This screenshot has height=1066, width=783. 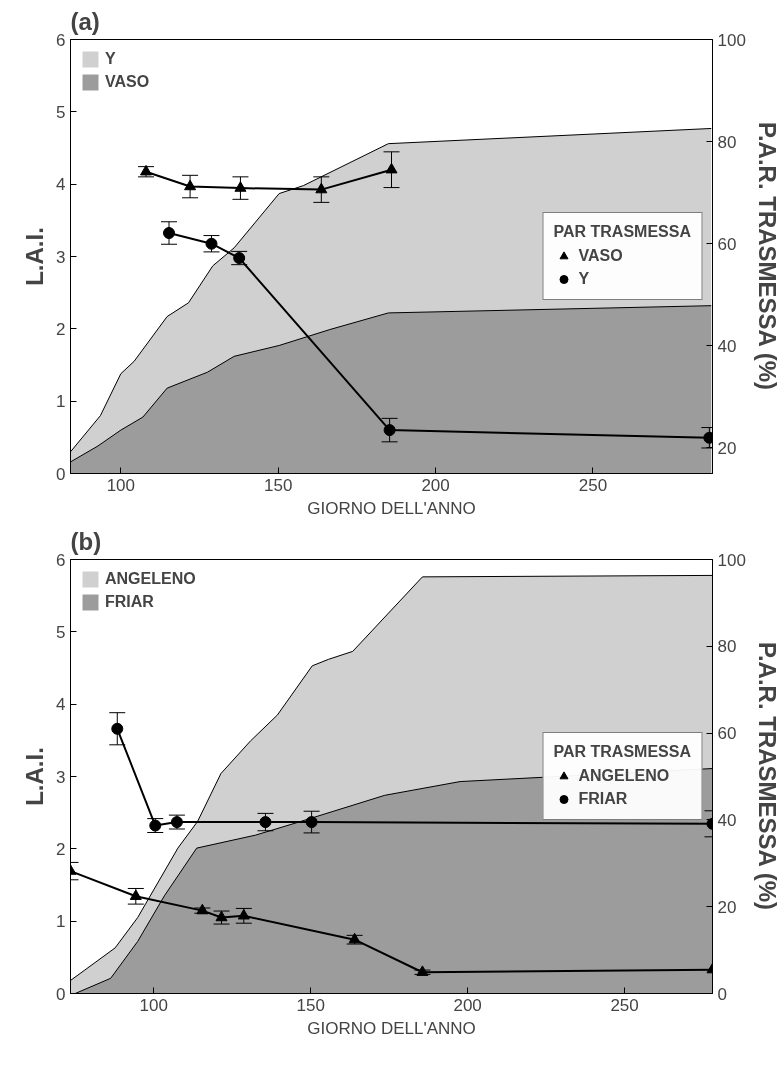 I want to click on chart-title: (a), so click(x=85, y=21).